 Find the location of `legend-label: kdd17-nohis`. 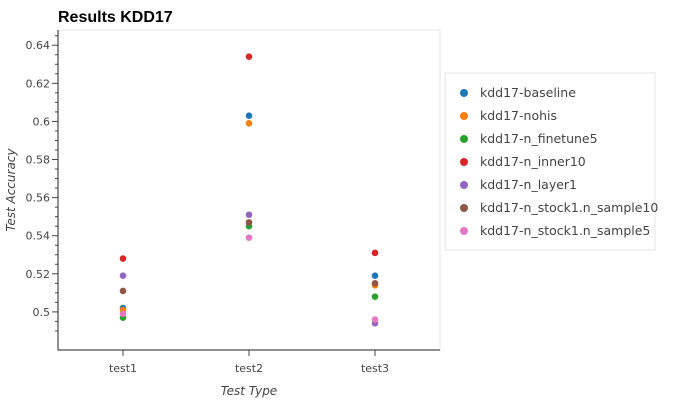

legend-label: kdd17-nohis is located at coordinates (518, 115).